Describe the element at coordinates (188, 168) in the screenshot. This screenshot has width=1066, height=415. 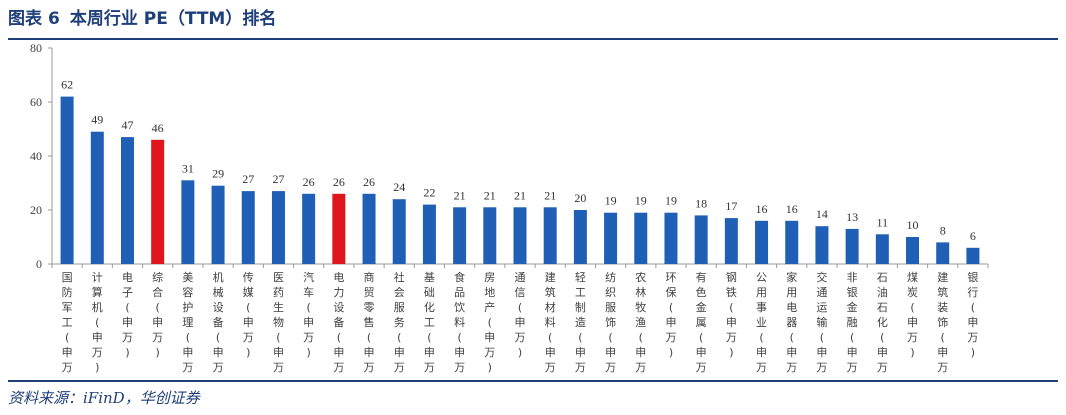
I see `data-label: 31` at that location.